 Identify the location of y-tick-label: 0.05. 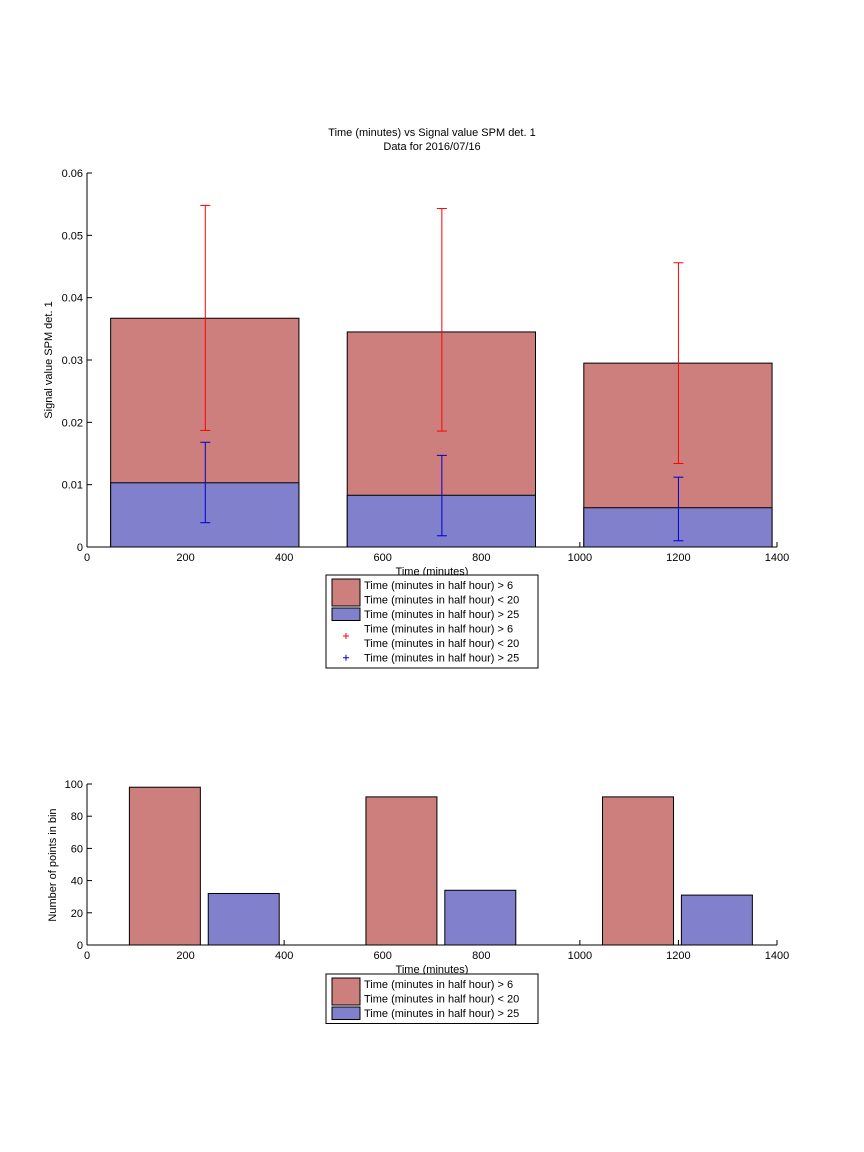
(72, 236).